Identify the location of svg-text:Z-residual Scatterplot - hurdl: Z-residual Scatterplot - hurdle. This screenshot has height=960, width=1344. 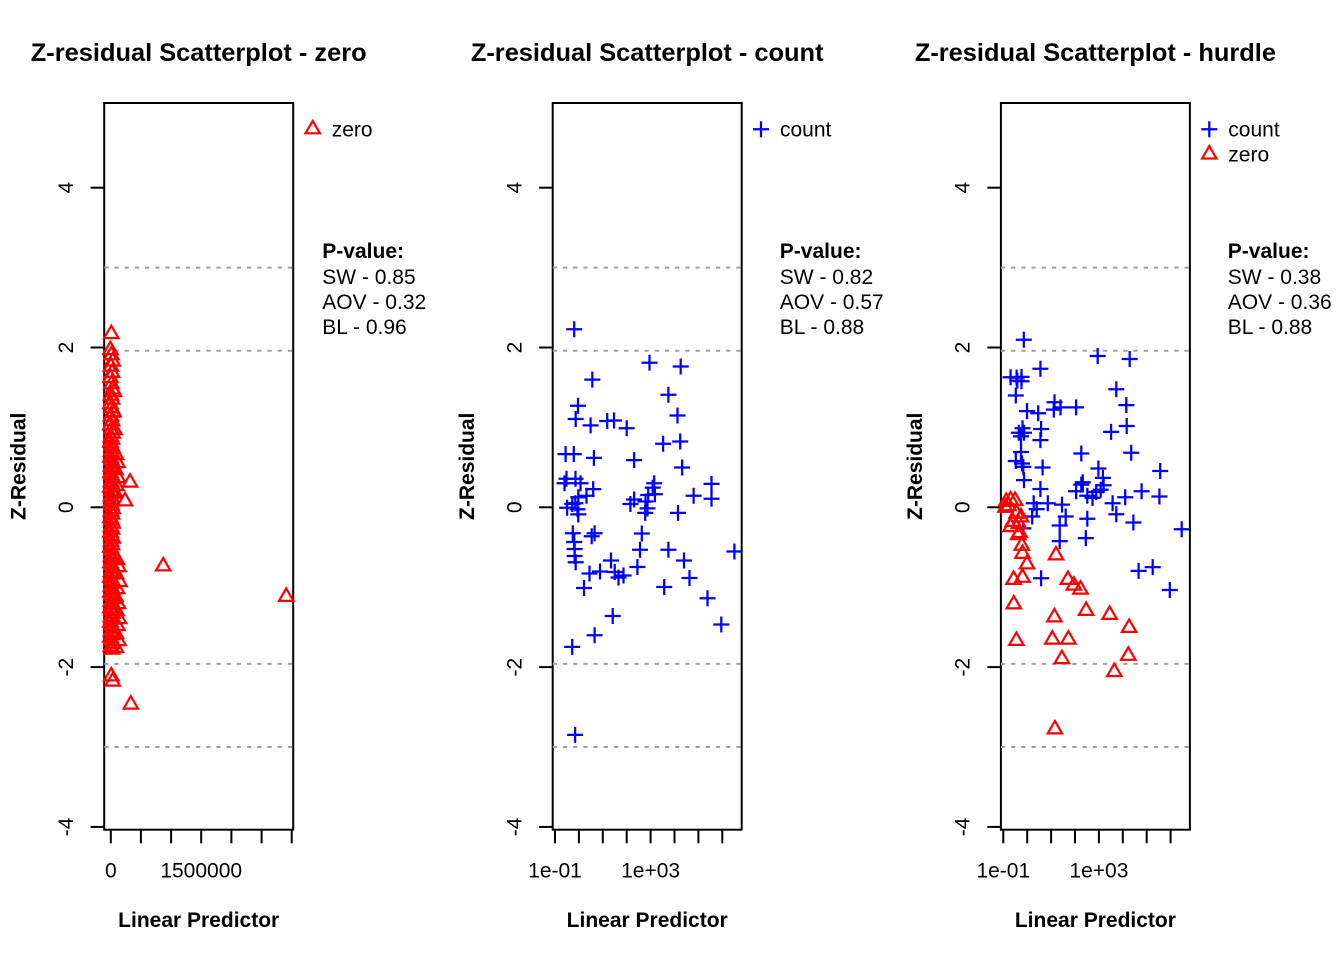
(1095, 53).